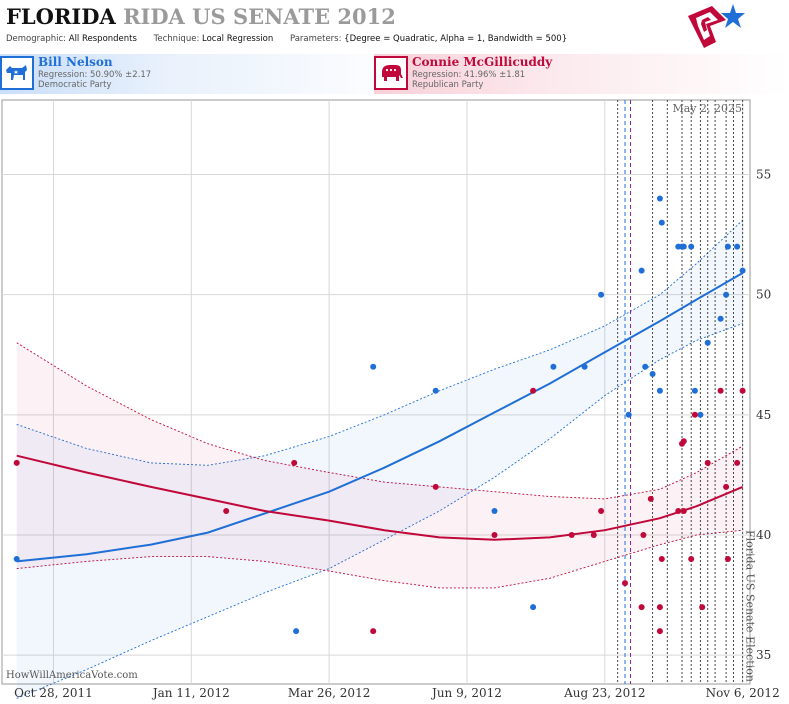  What do you see at coordinates (743, 693) in the screenshot?
I see `x-tick-label: Nov 6, 2012` at bounding box center [743, 693].